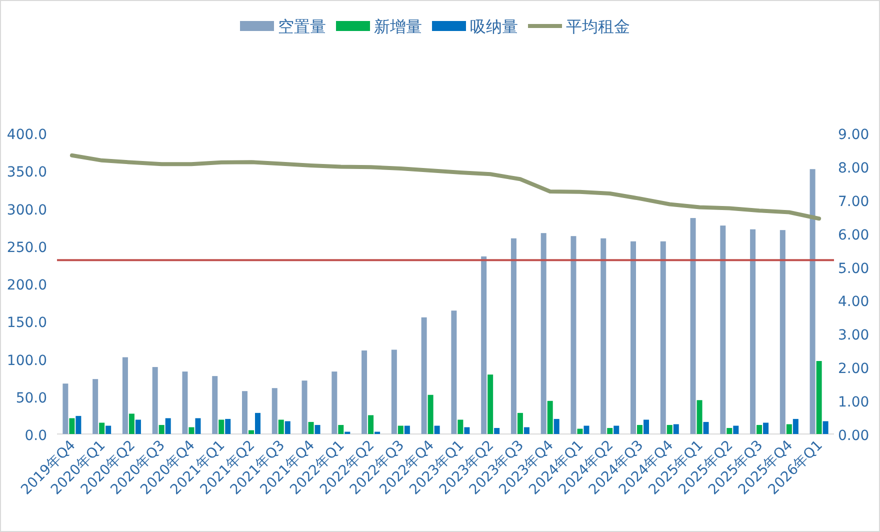 This screenshot has height=532, width=880. Describe the element at coordinates (854, 436) in the screenshot. I see `y2-tick-label: 0.00` at that location.